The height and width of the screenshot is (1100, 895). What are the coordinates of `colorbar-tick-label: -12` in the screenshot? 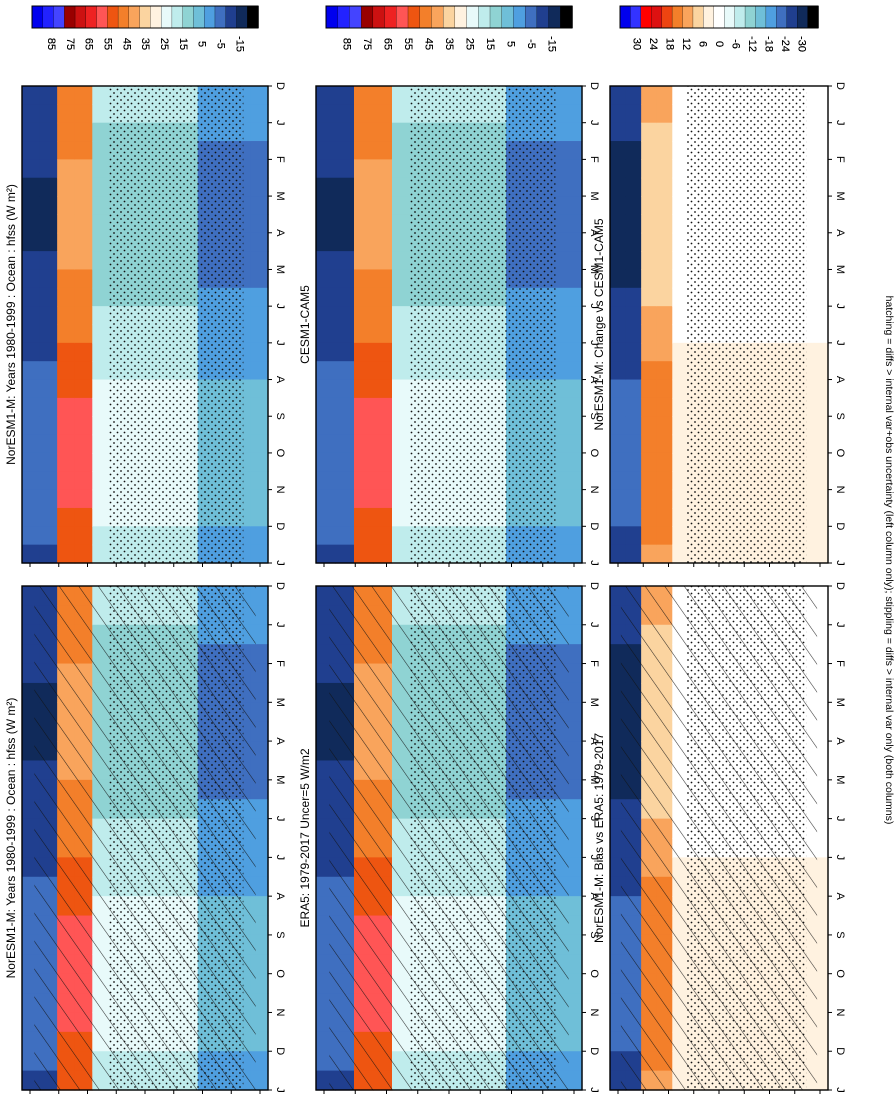 It's located at (752, 44).